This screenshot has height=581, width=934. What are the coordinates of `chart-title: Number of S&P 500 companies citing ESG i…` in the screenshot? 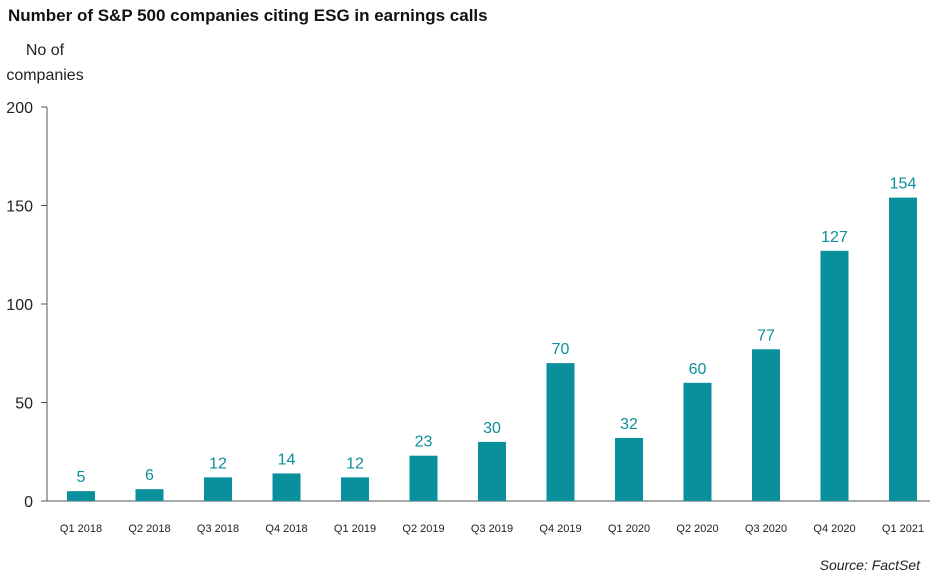 It's located at (248, 15).